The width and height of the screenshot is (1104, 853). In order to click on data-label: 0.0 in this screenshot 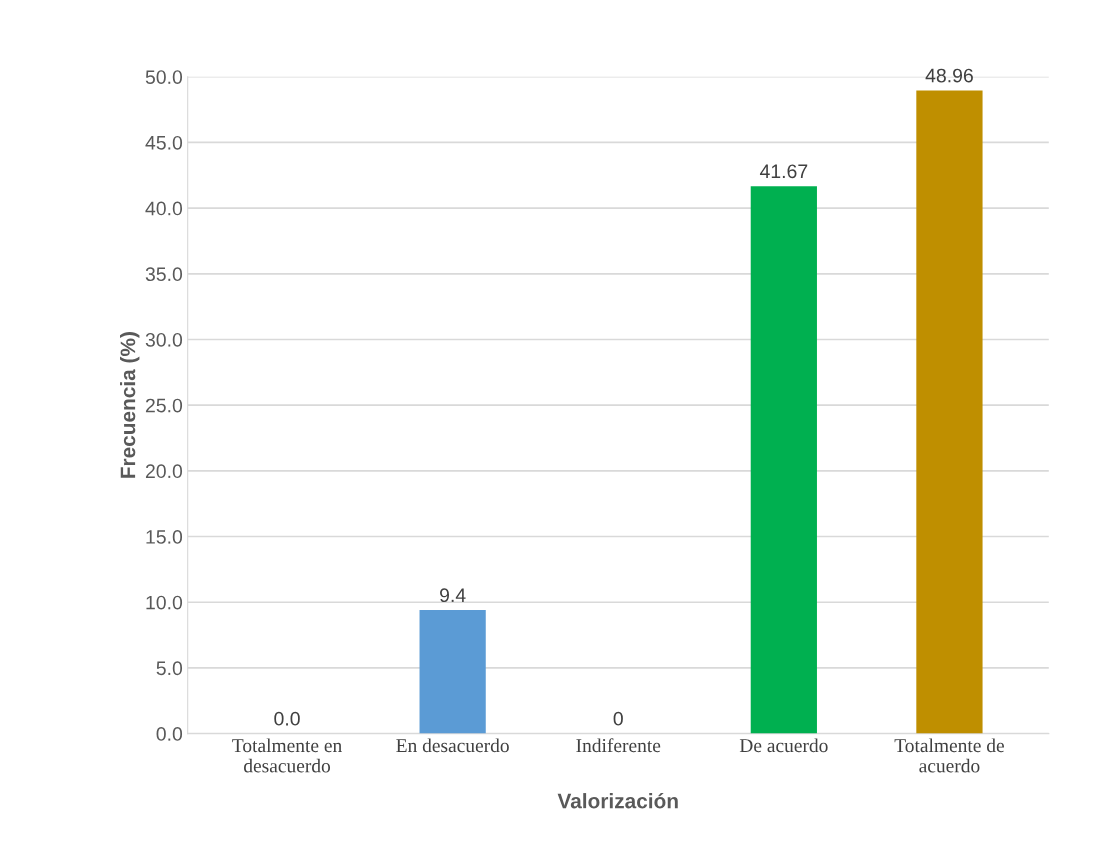, I will do `click(287, 718)`.